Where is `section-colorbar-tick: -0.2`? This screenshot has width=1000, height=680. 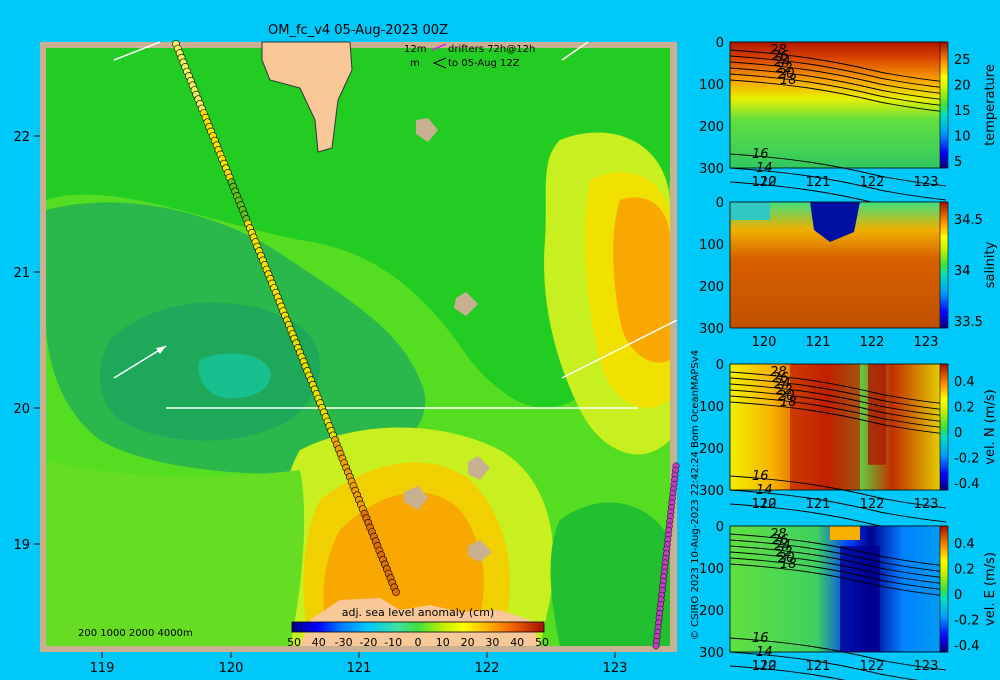 section-colorbar-tick: -0.2 is located at coordinates (966, 621).